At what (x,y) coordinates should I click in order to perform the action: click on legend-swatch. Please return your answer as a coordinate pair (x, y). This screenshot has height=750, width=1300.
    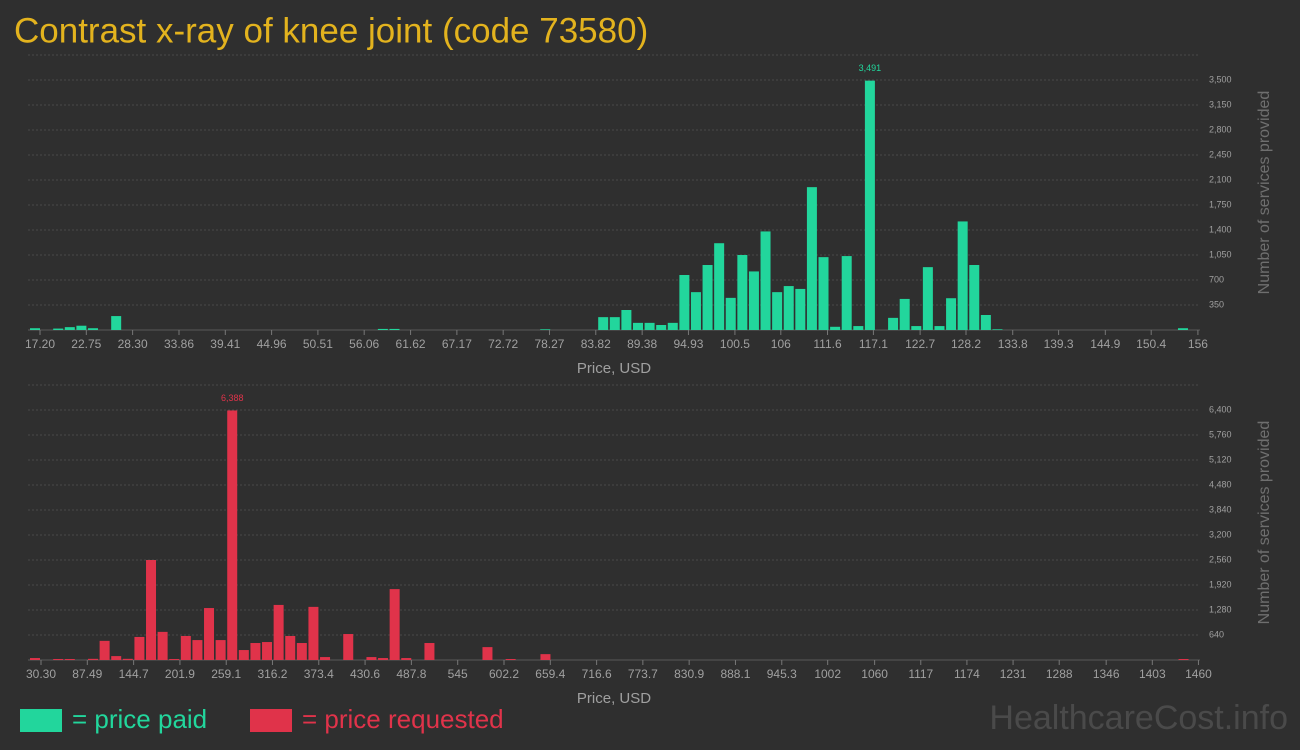
    Looking at the image, I should click on (41, 720).